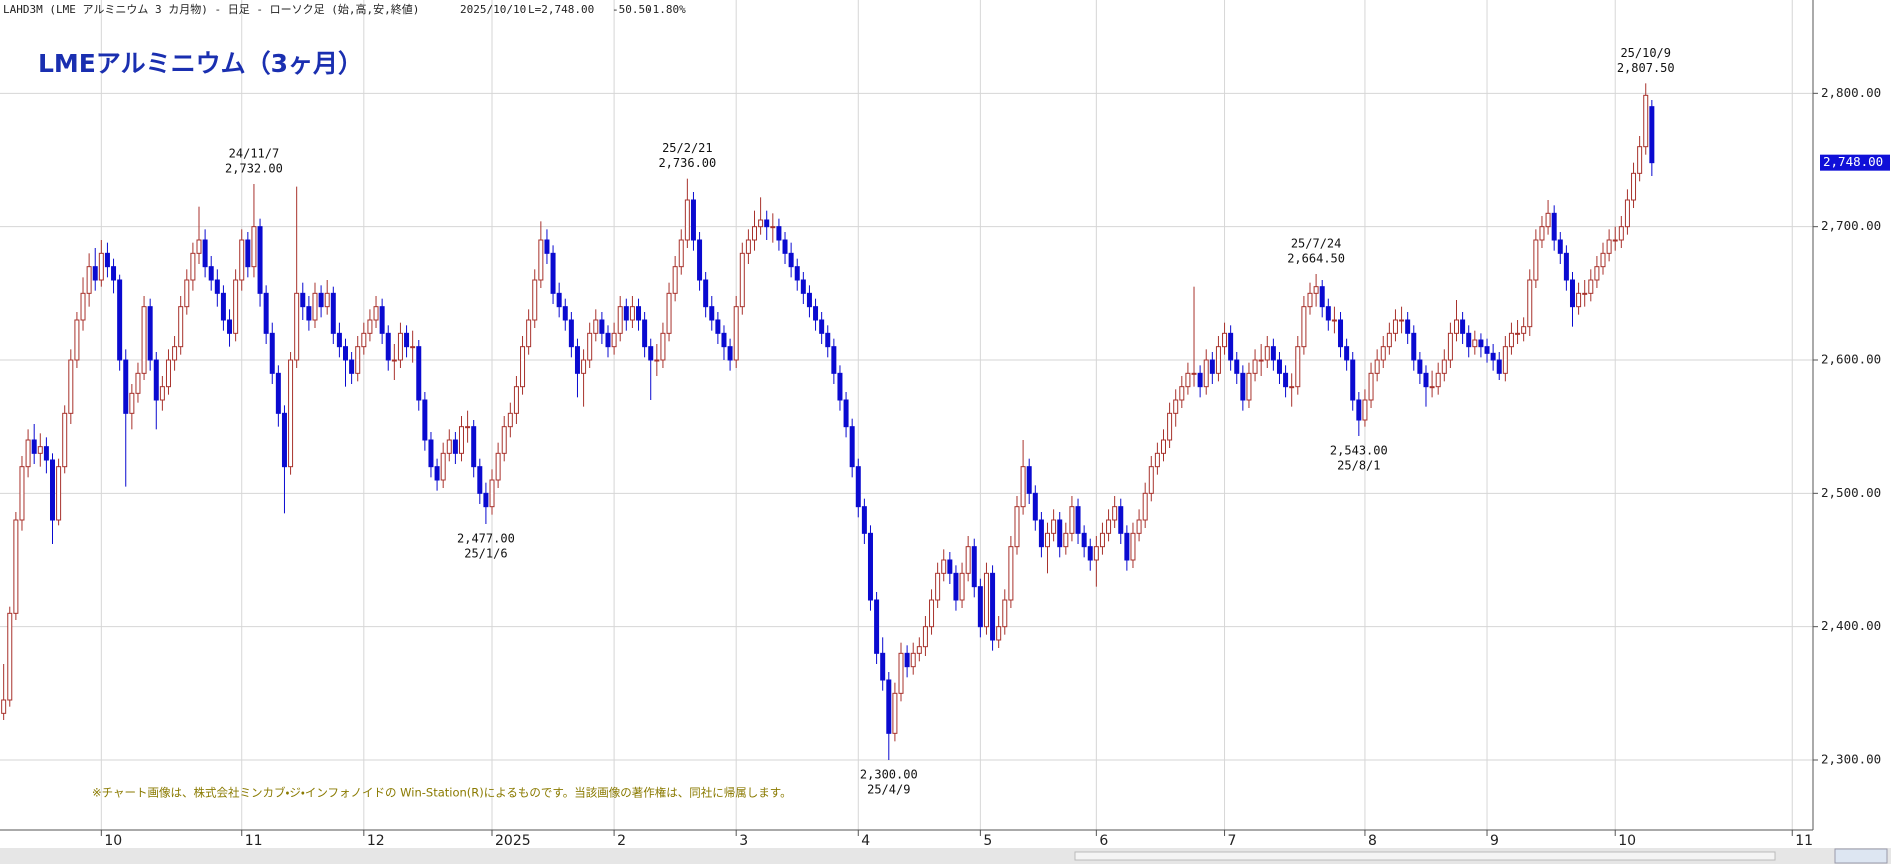 The image size is (1891, 864). Describe the element at coordinates (743, 841) in the screenshot. I see `x-tick-label: 3` at that location.